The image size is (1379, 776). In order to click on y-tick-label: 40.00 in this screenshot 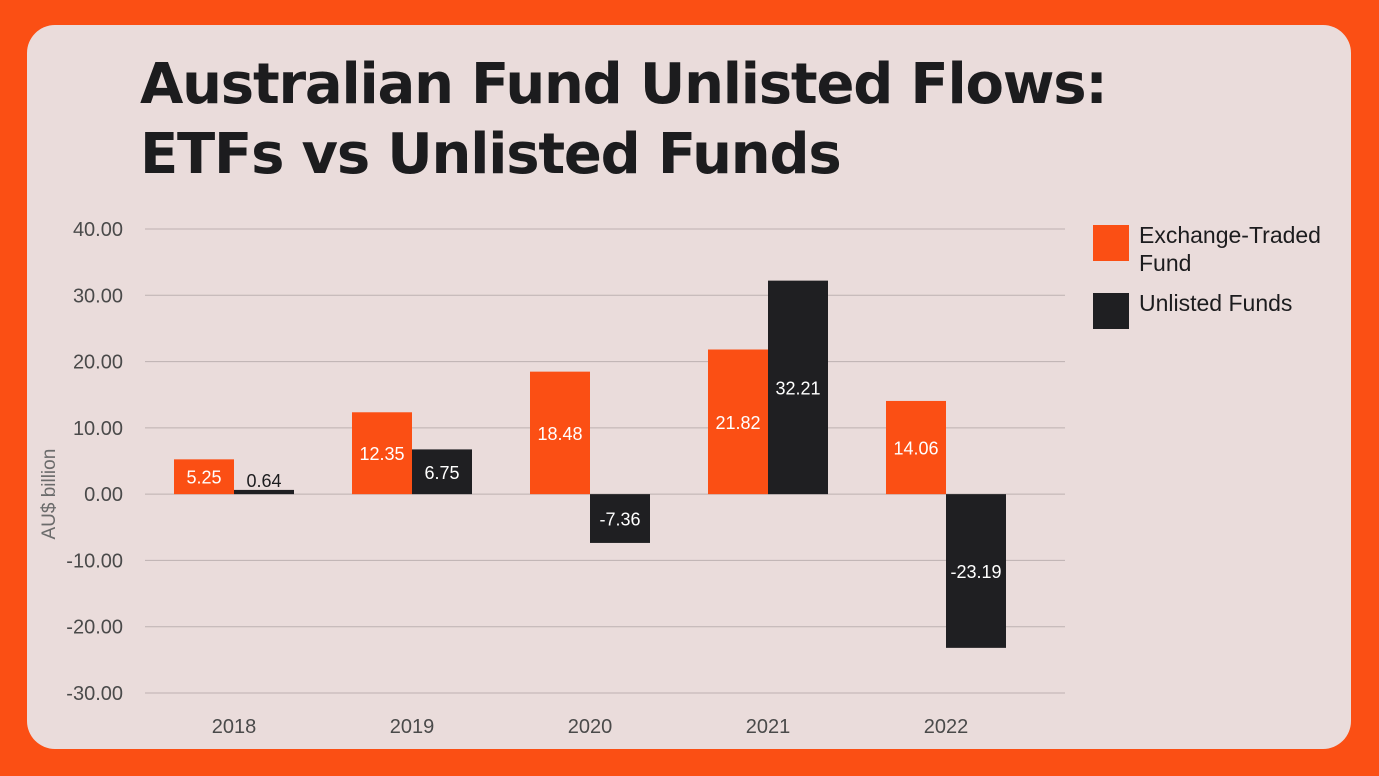, I will do `click(98, 230)`.